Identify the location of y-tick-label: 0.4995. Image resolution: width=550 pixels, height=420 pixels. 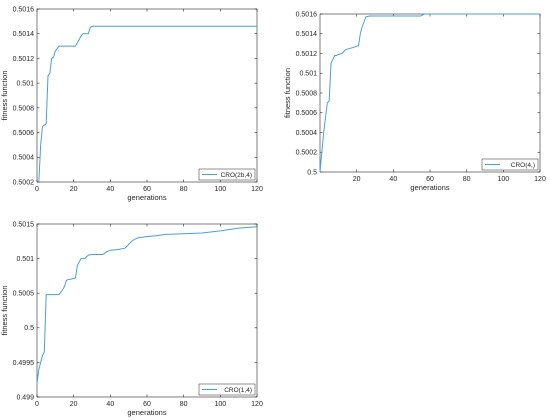
(24, 363).